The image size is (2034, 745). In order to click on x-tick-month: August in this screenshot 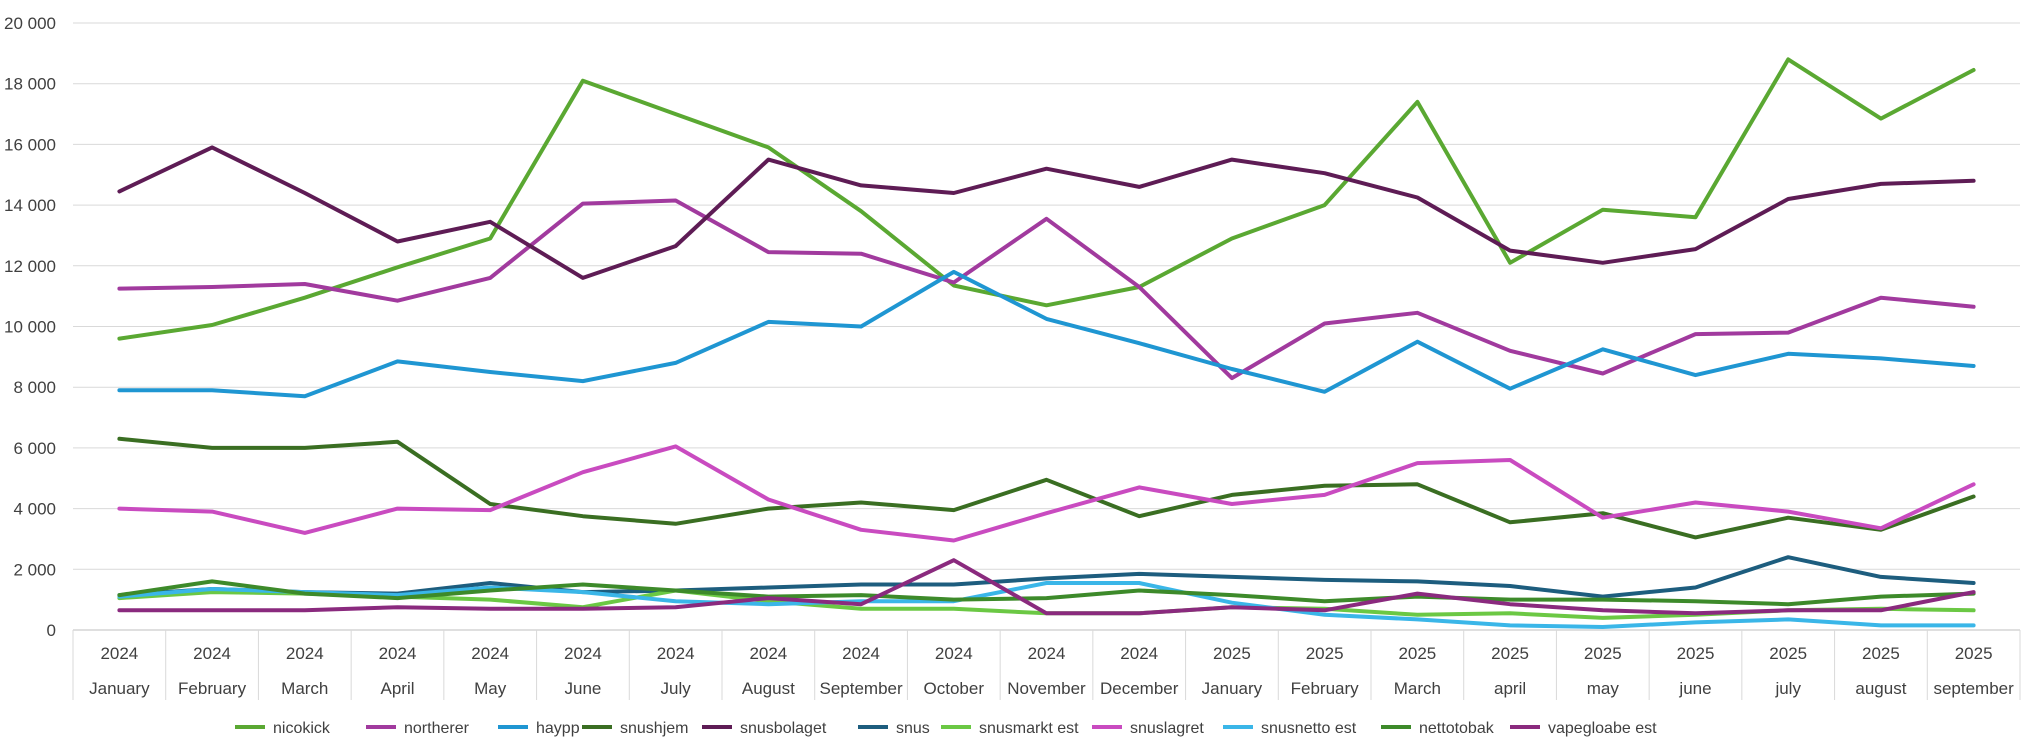, I will do `click(768, 688)`.